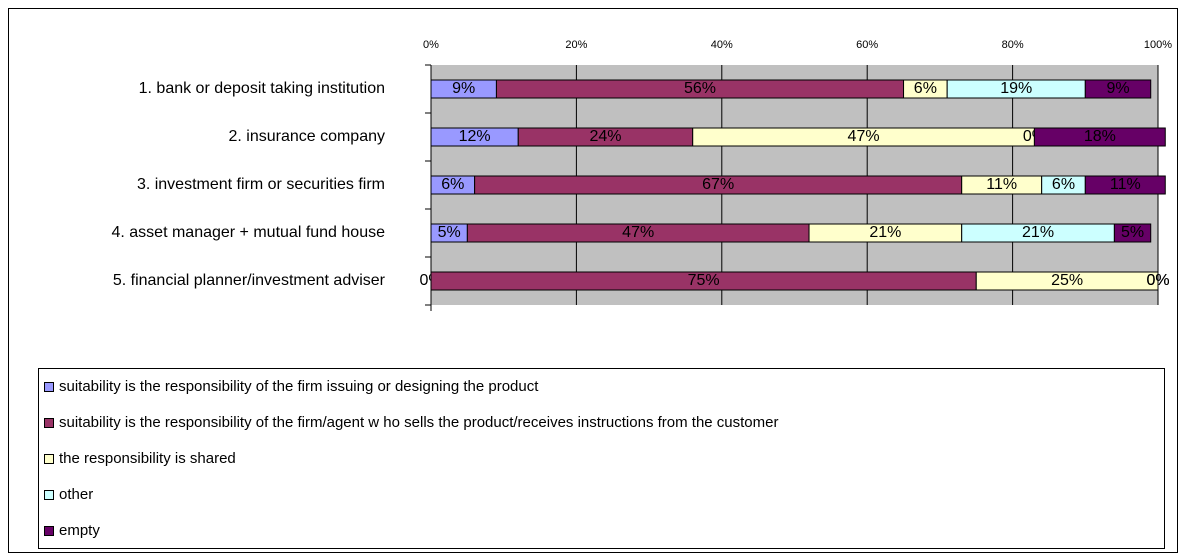  I want to click on legend-label: the responsibility is shared, so click(147, 458).